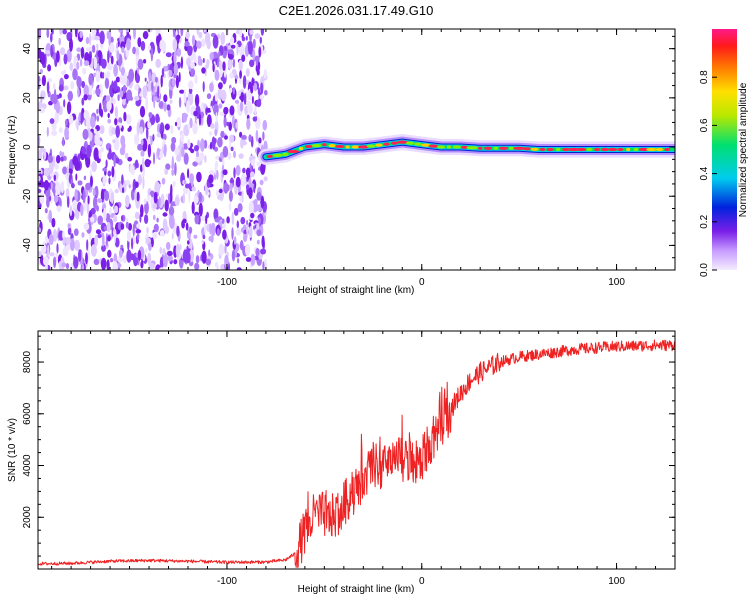 This screenshot has width=750, height=600. Describe the element at coordinates (356, 589) in the screenshot. I see `snr-x-axis-label: Height of straight line (km)` at that location.